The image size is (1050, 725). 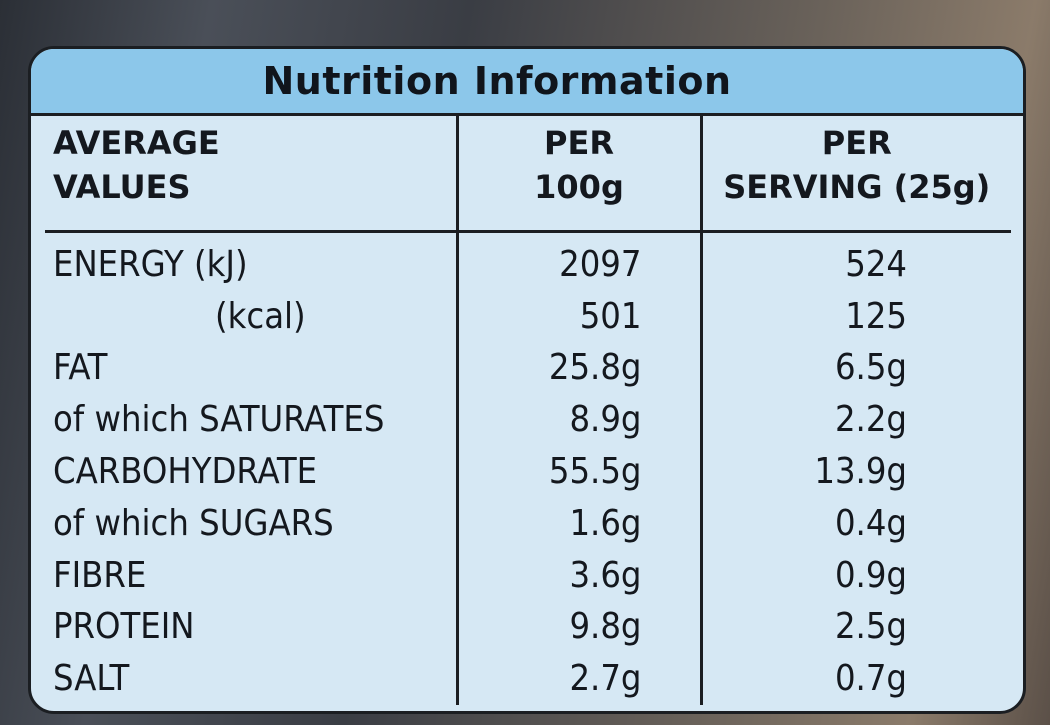 I want to click on title-band: Nutrition Information, so click(x=527, y=82).